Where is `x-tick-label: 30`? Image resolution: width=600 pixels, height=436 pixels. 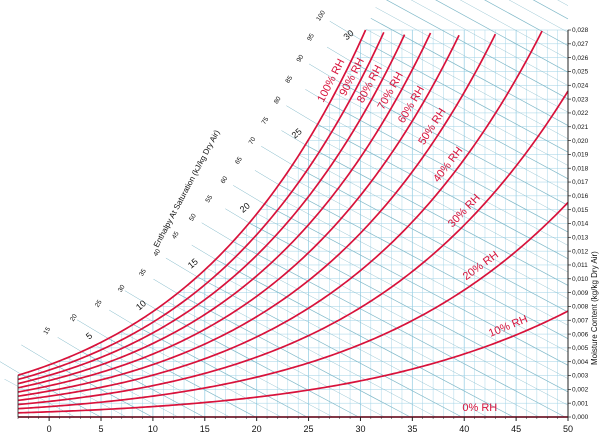 x-tick-label: 30 is located at coordinates (360, 429).